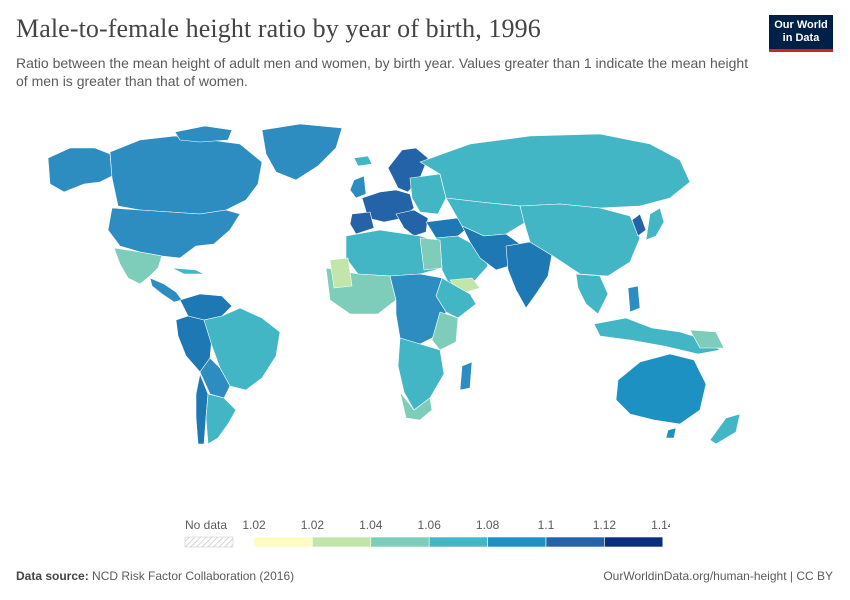  Describe the element at coordinates (430, 525) in the screenshot. I see `legend-tick-label: 1.06` at that location.